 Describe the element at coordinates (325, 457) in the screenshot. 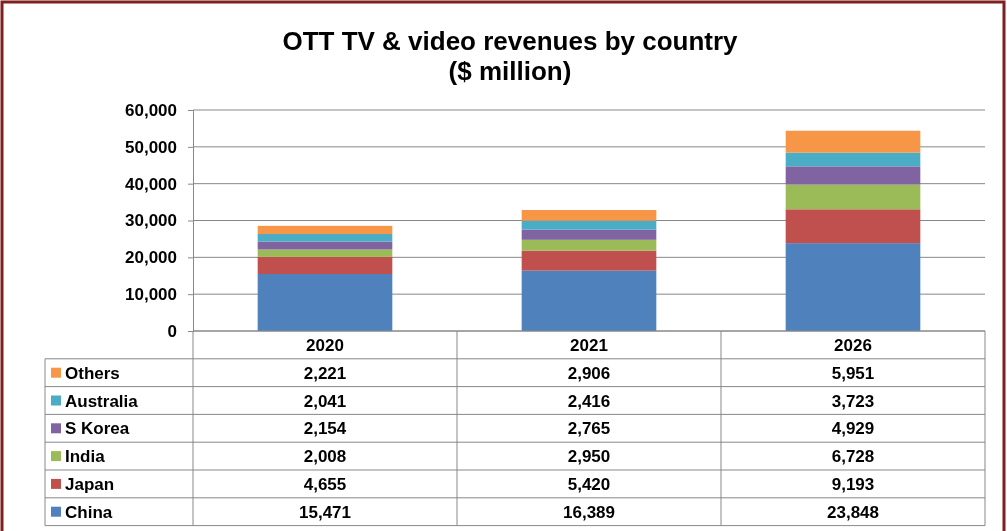

I see `data-label: 2,008` at that location.